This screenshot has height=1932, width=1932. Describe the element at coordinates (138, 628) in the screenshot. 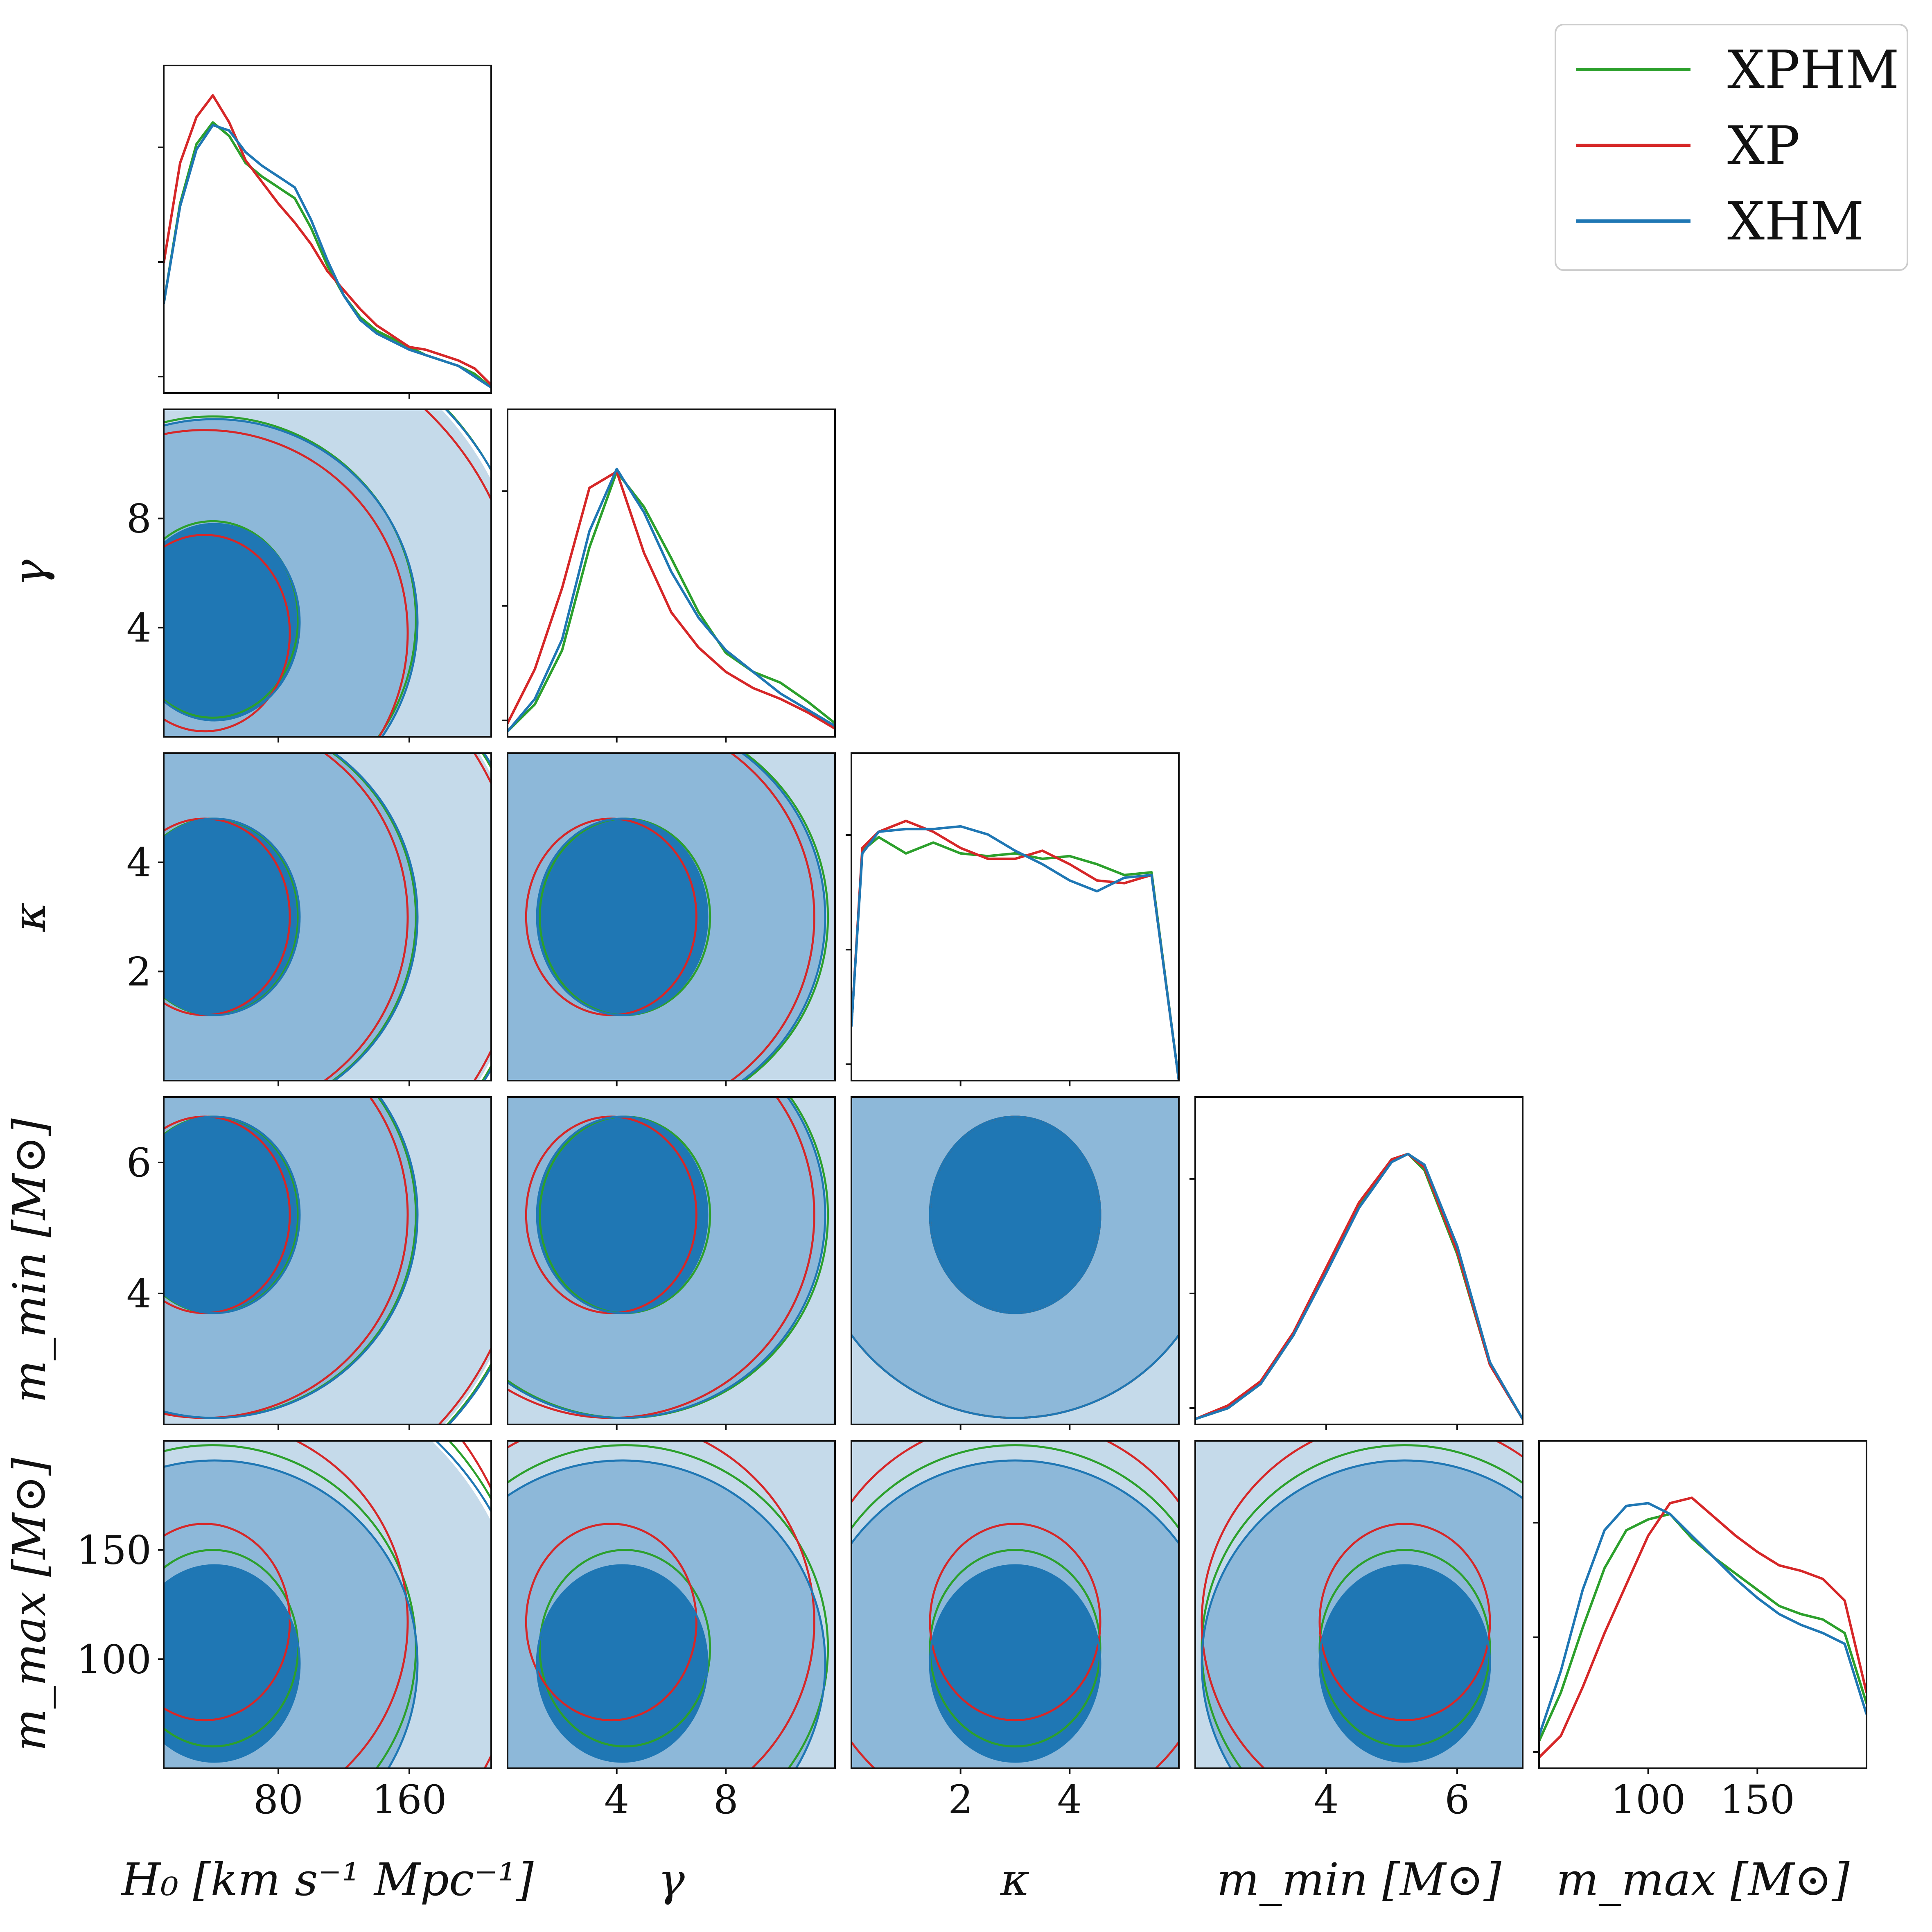

I see `ytick-label-gamma: 4` at that location.